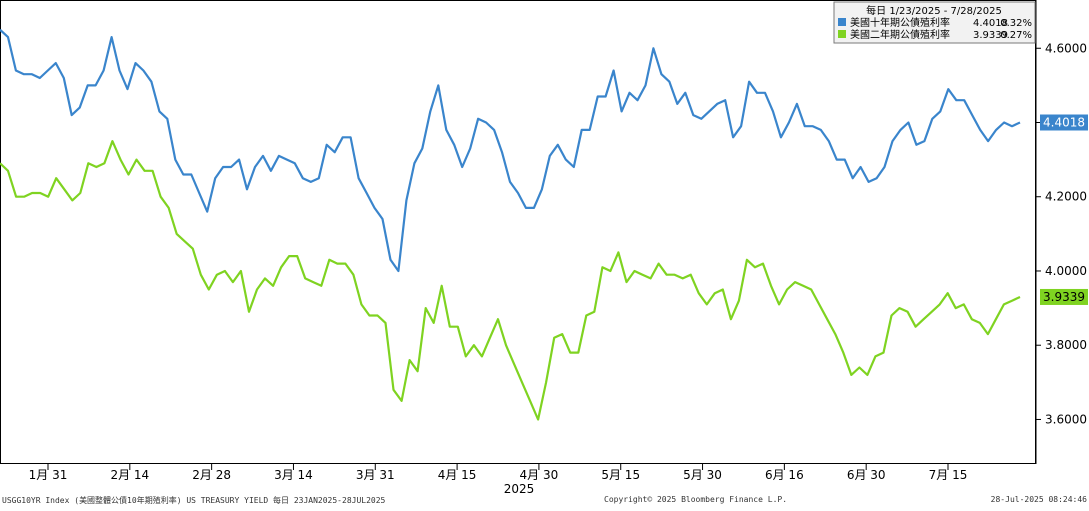 The height and width of the screenshot is (511, 1089). What do you see at coordinates (784, 475) in the screenshot?
I see `x-tick-label-9: 6月 16` at bounding box center [784, 475].